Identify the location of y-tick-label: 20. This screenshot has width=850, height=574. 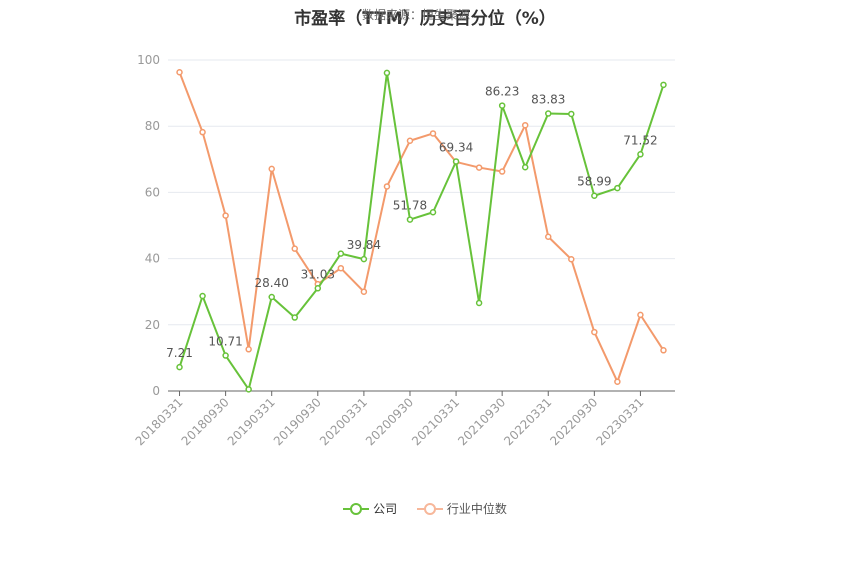
(152, 325).